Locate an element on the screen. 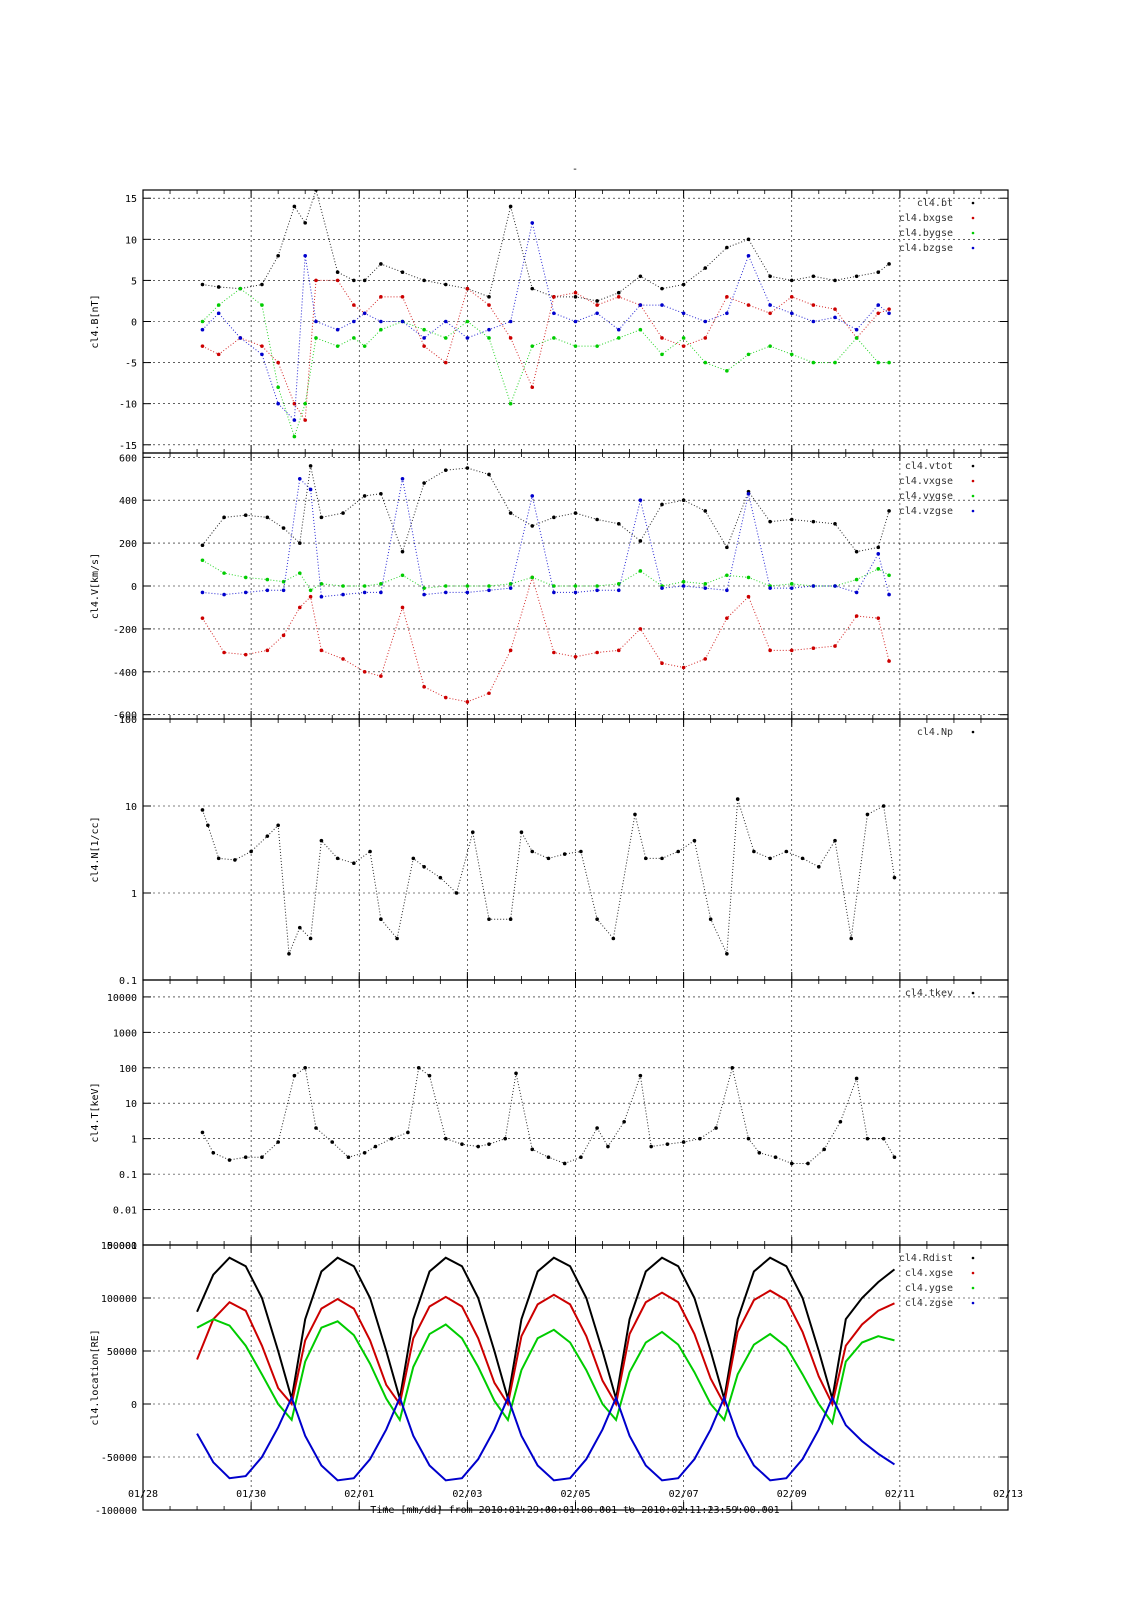  panel-data is located at coordinates (548, 1115).